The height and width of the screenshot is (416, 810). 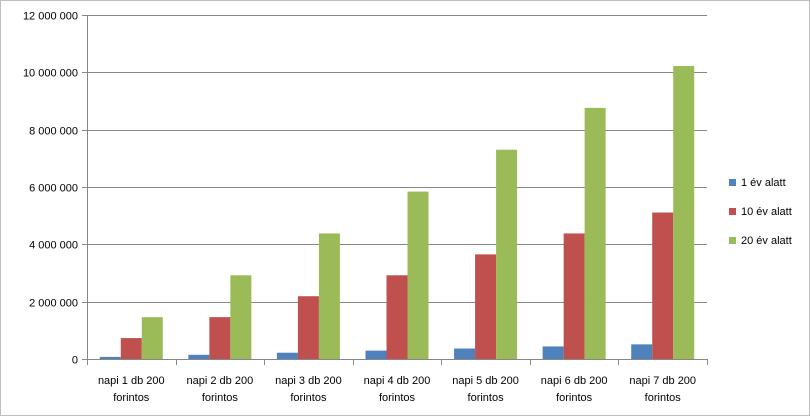 I want to click on y-tick-label: 10 000 000, so click(x=50, y=74).